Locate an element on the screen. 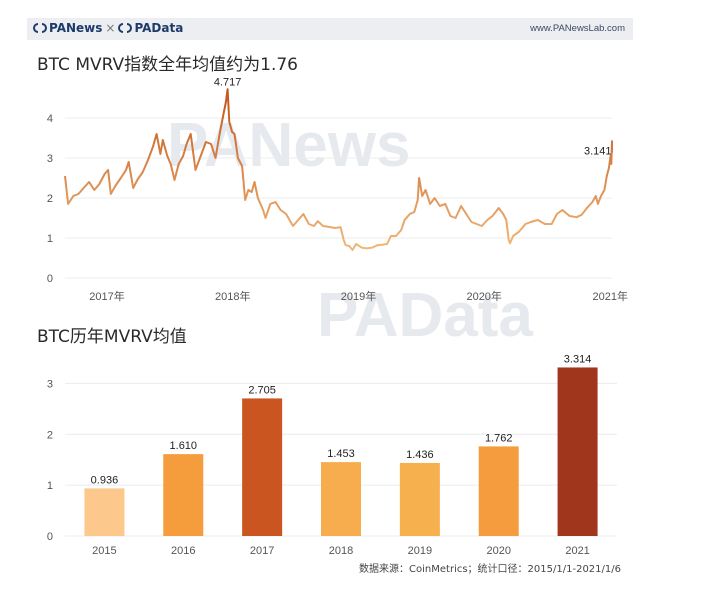 The width and height of the screenshot is (708, 595). bar-value-label: 1.453 is located at coordinates (341, 454).